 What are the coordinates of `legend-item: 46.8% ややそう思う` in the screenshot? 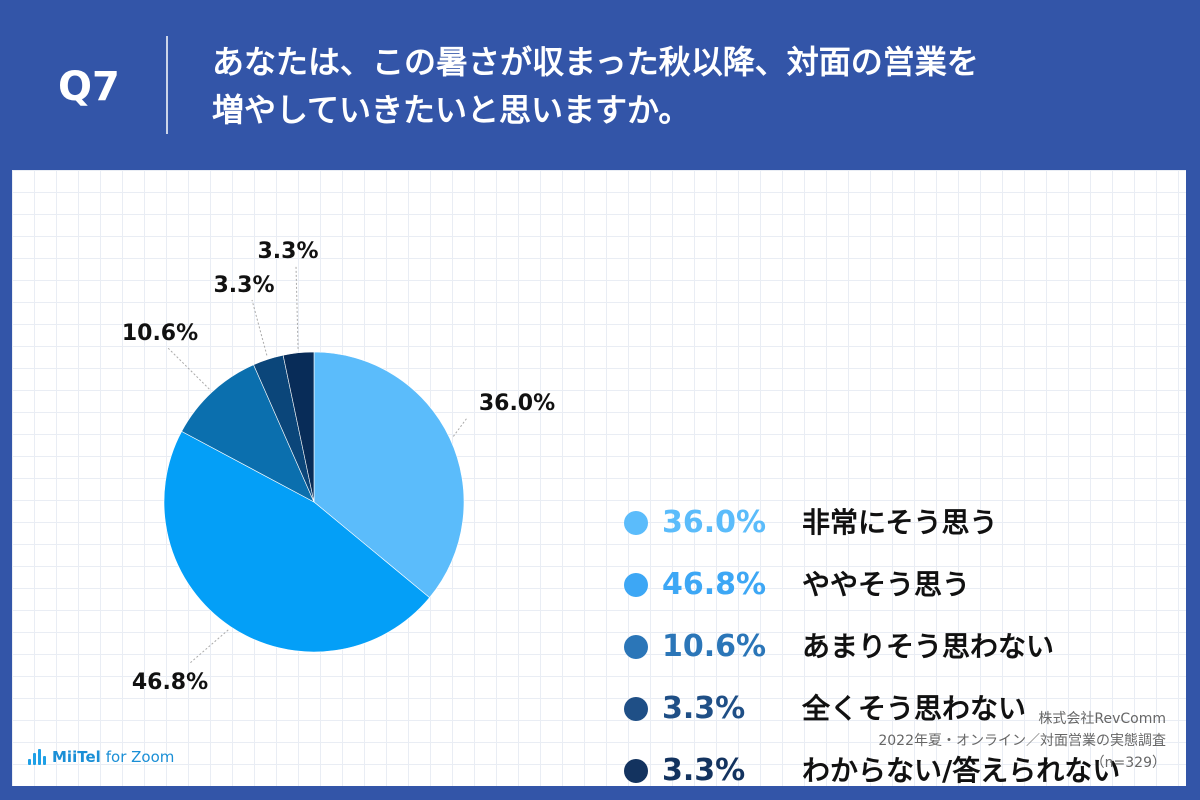 It's located at (902, 585).